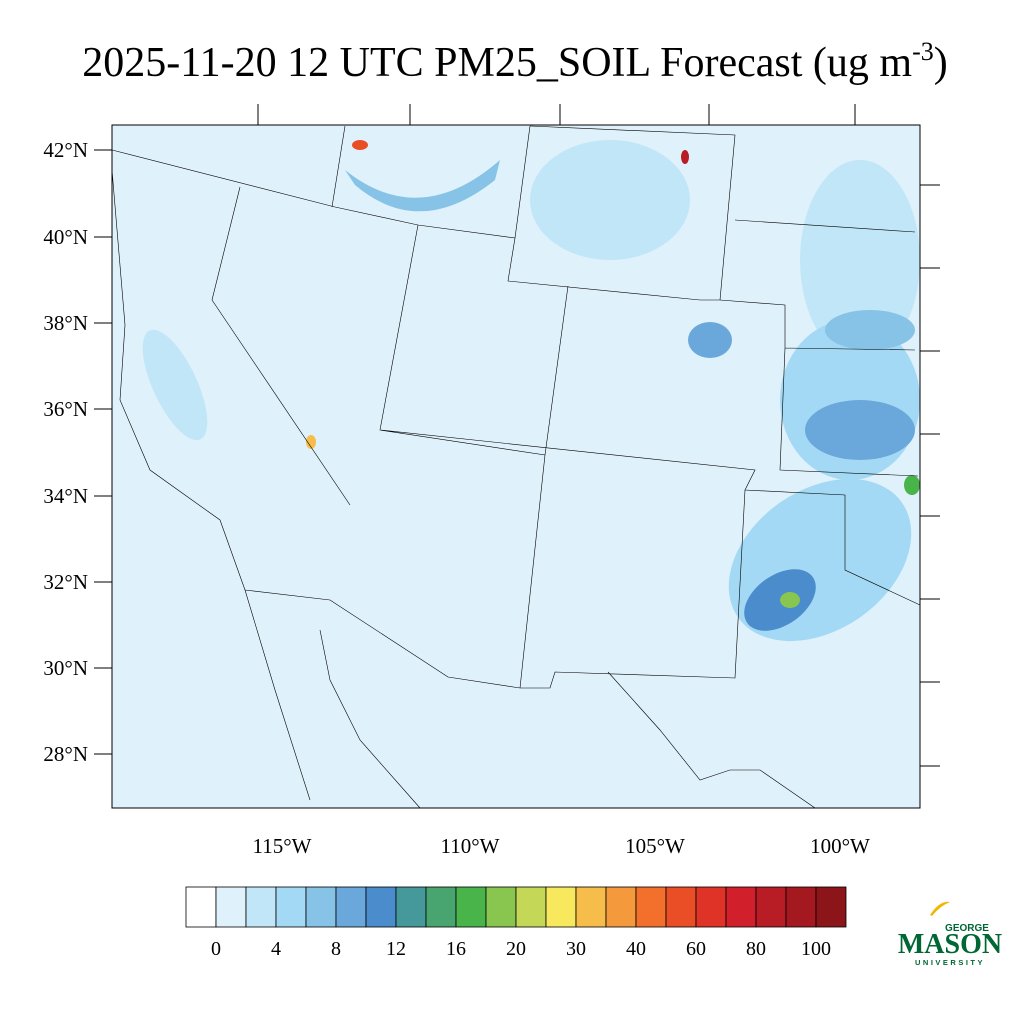 This screenshot has width=1024, height=1024. Describe the element at coordinates (276, 949) in the screenshot. I see `colorbar-label: 4` at that location.